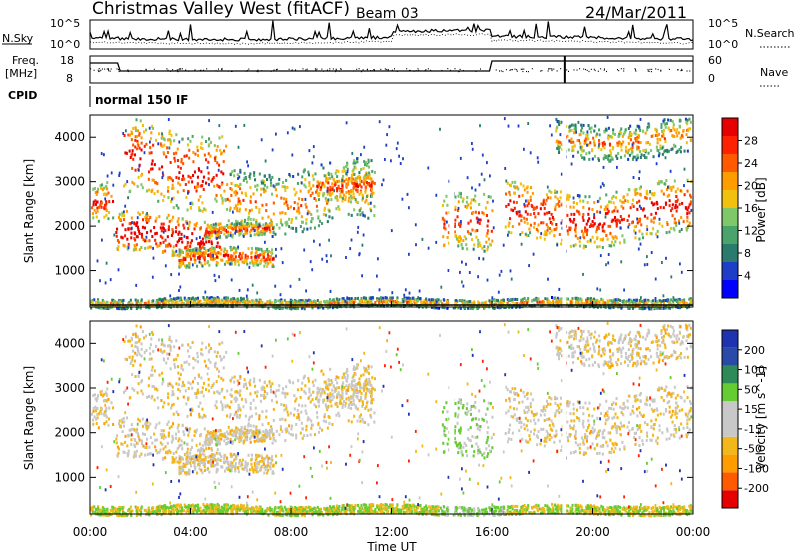 The height and width of the screenshot is (554, 800). Describe the element at coordinates (723, 23) in the screenshot. I see `nsky-right-tick-top: 10^5` at that location.